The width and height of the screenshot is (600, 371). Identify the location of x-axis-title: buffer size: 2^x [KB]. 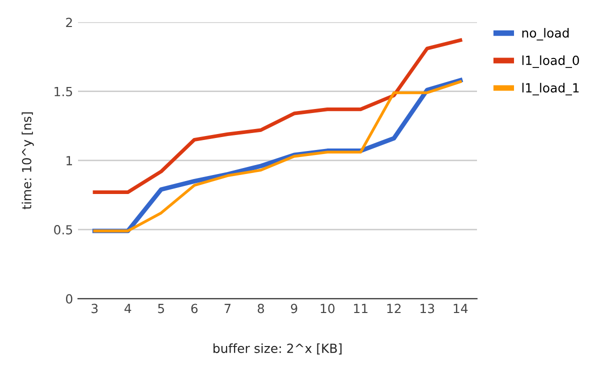
(278, 349).